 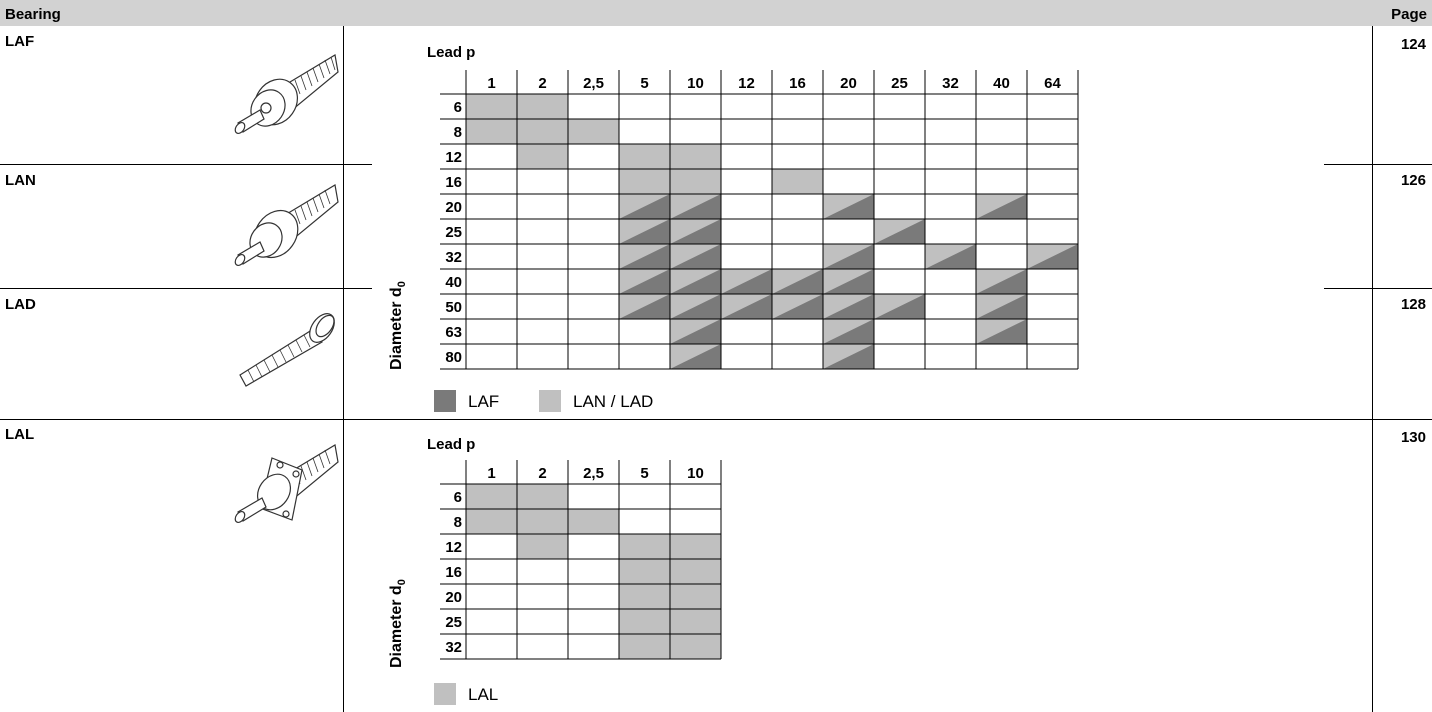 I want to click on legend-lan-lad-swatch, so click(x=550, y=401).